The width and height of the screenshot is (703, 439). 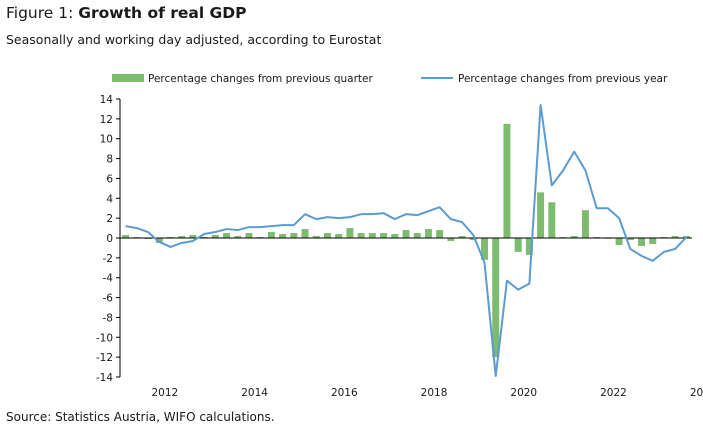 What do you see at coordinates (109, 239) in the screenshot?
I see `y-tick-label: 0` at bounding box center [109, 239].